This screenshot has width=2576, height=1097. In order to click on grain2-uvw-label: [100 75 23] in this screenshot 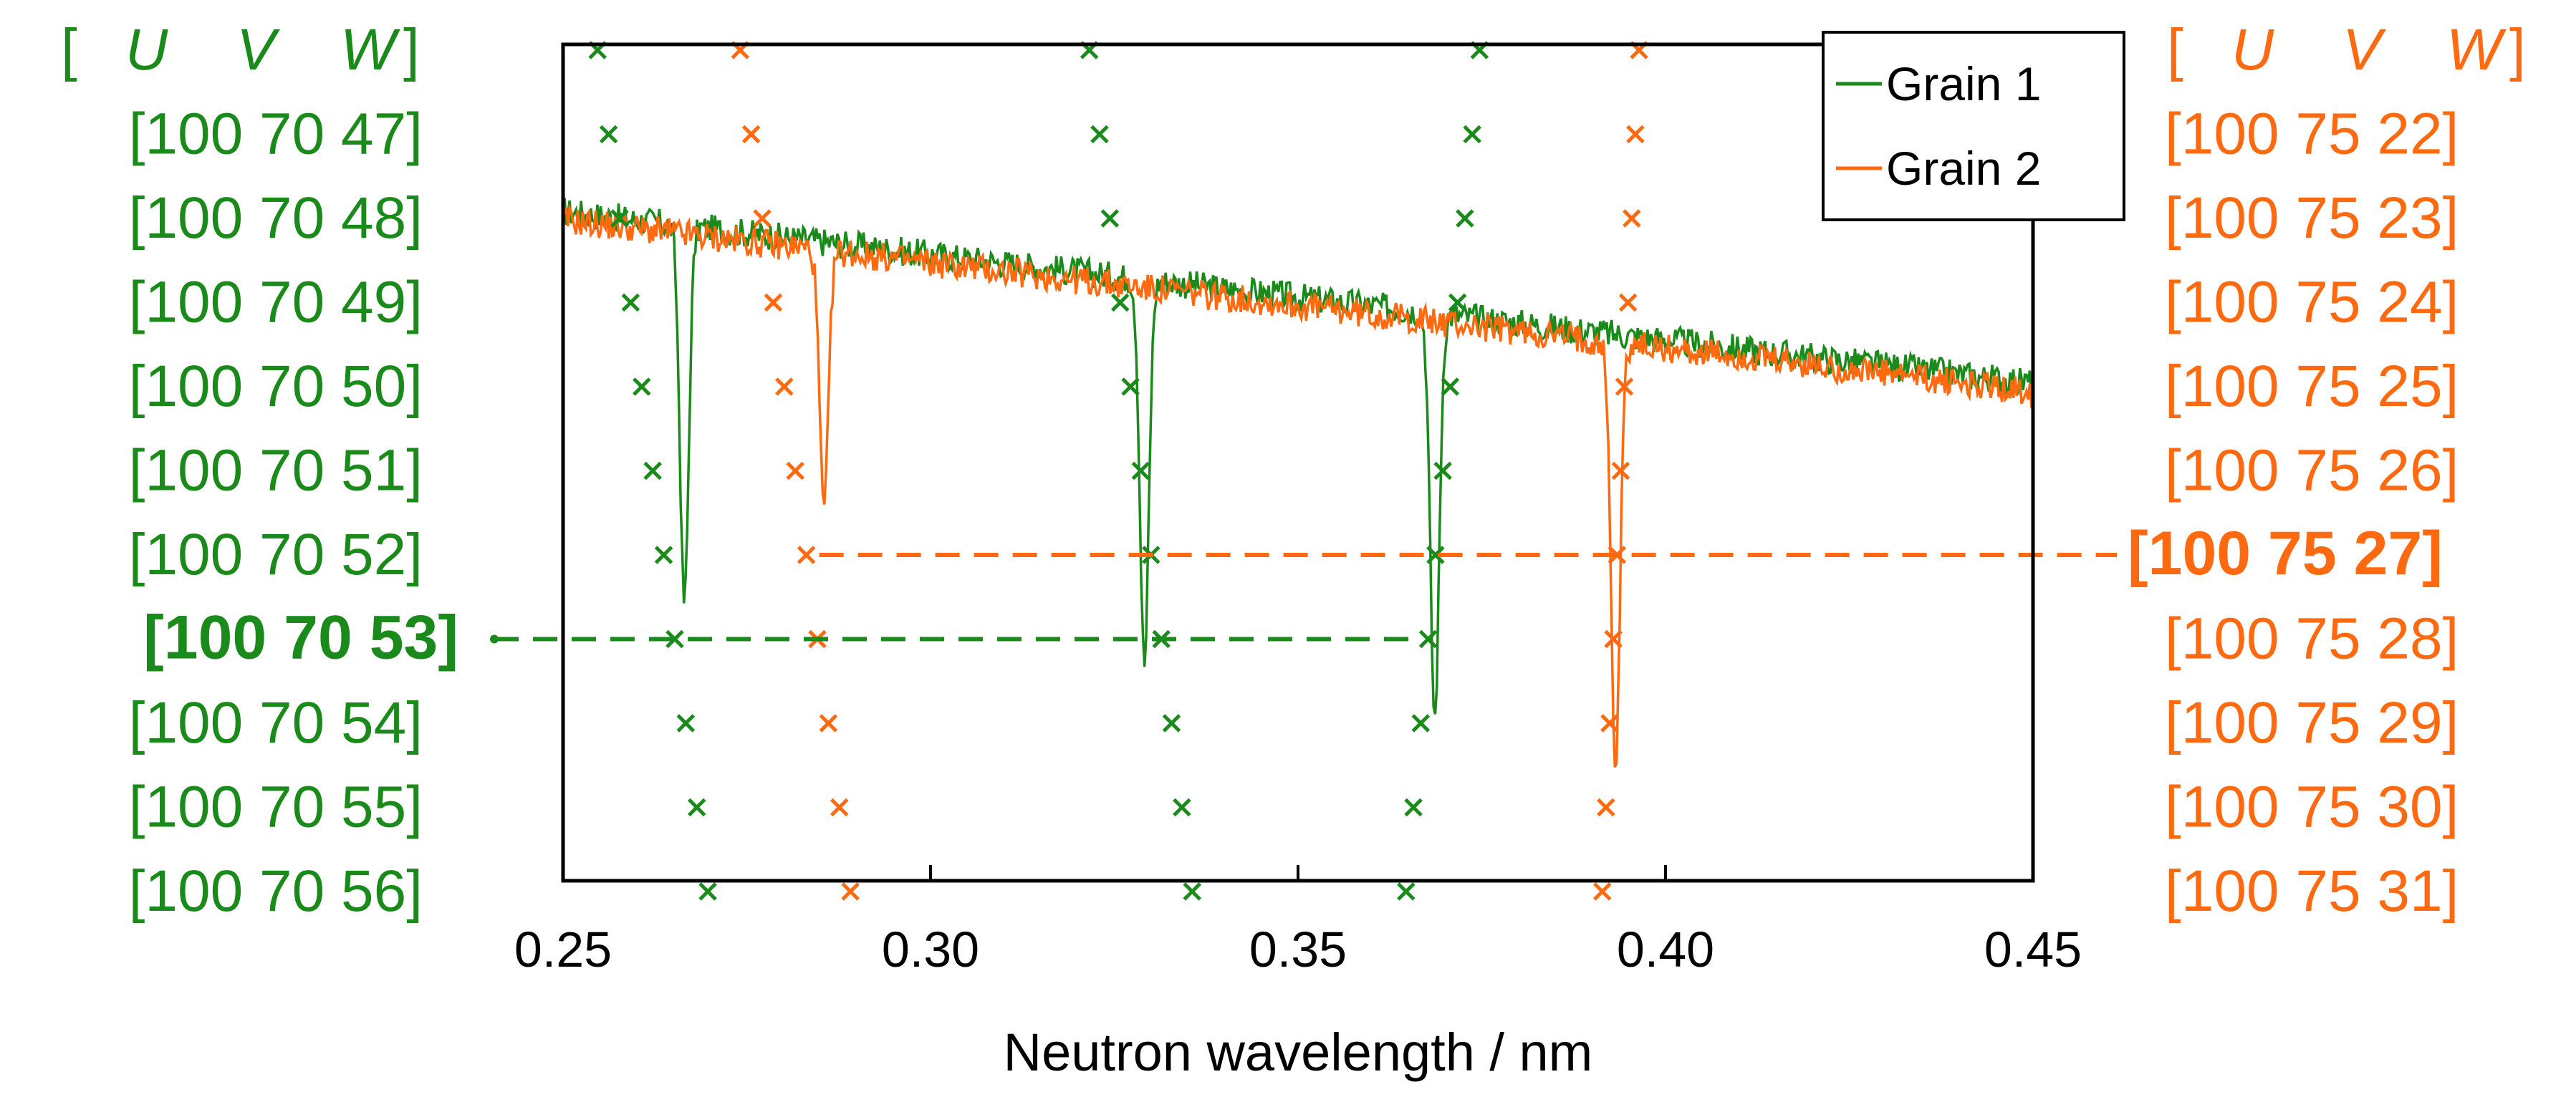, I will do `click(2312, 218)`.